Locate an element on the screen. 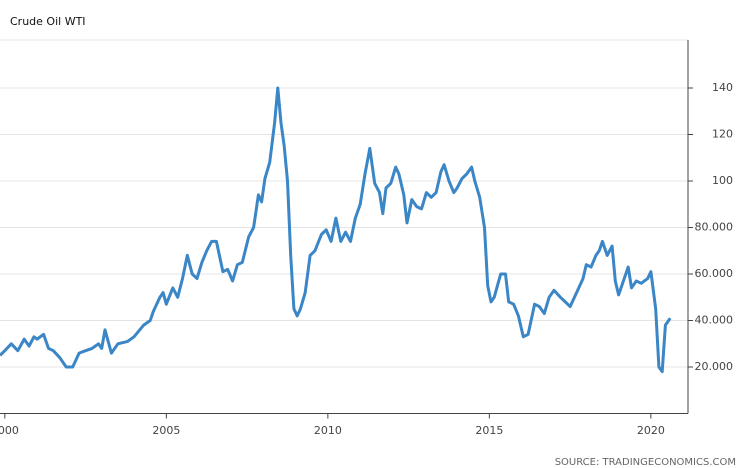  x-tick-label: 2015 is located at coordinates (489, 430).